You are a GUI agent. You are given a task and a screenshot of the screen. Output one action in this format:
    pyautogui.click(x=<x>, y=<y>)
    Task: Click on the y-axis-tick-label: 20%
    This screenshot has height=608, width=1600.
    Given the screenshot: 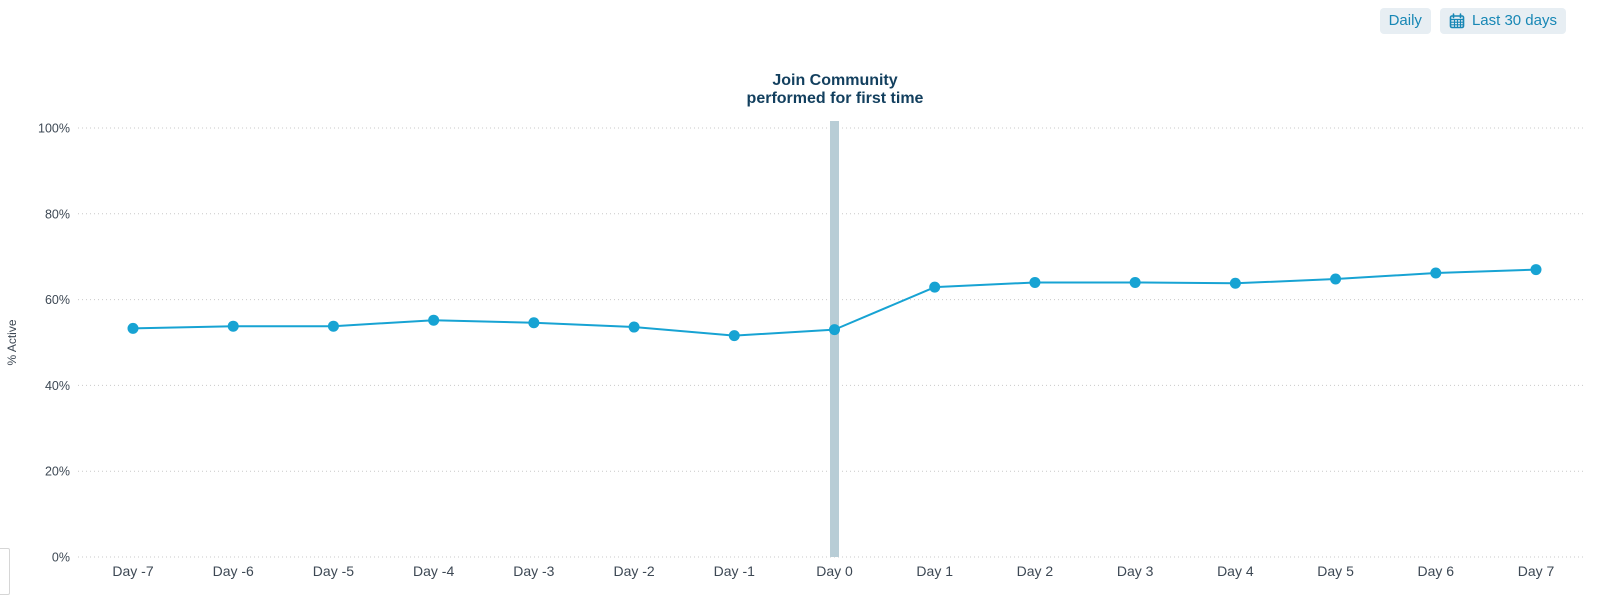 What is the action you would take?
    pyautogui.click(x=57, y=472)
    